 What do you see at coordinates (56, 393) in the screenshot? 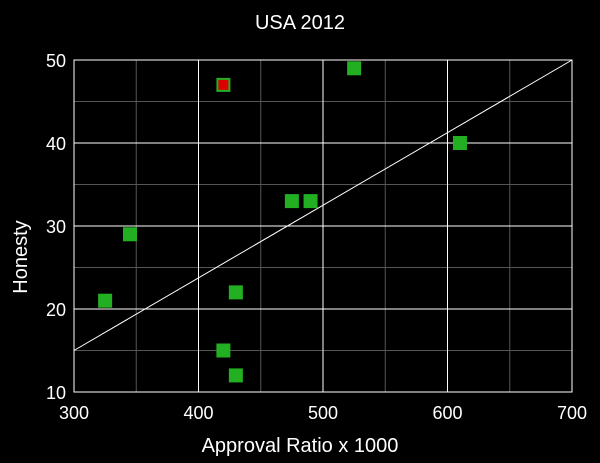
I see `y-tick-label: 10` at bounding box center [56, 393].